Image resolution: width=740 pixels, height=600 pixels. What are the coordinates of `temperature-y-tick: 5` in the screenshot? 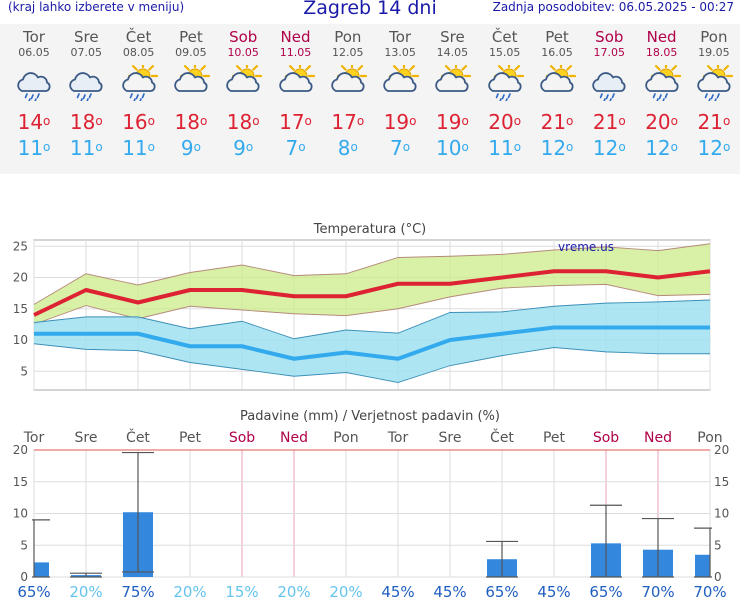 It's located at (24, 371).